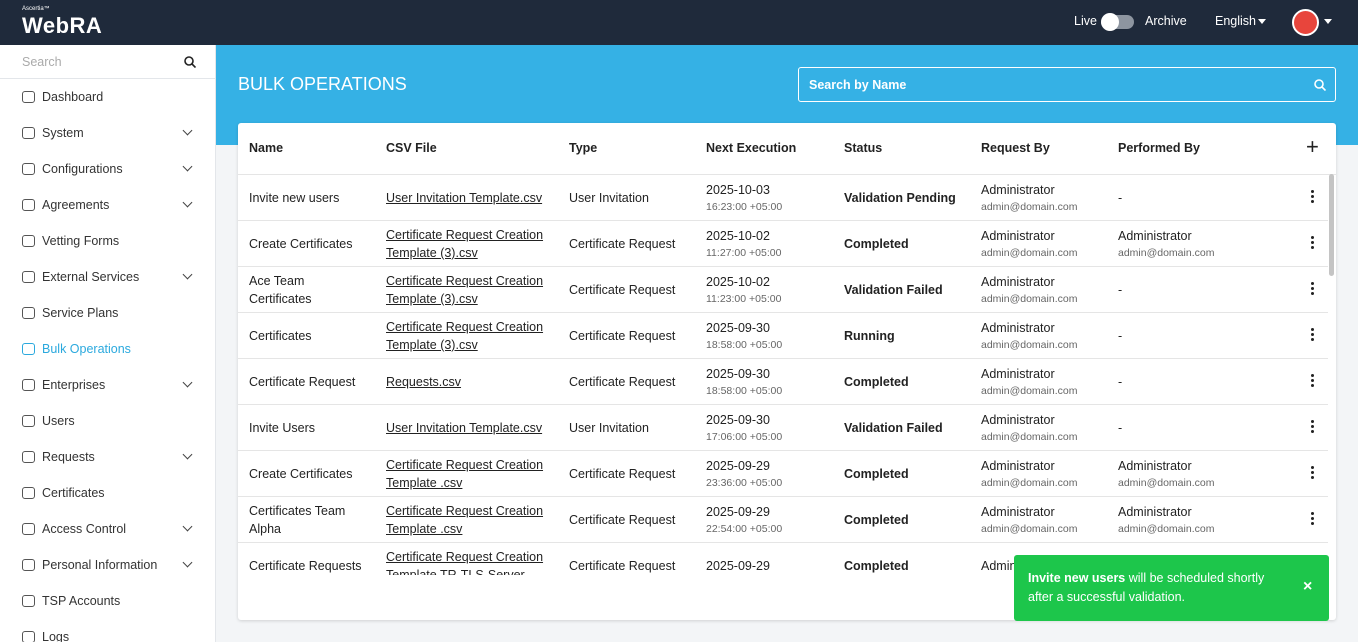 This screenshot has height=642, width=1358. What do you see at coordinates (309, 559) in the screenshot?
I see `cell: Certificate Requests` at bounding box center [309, 559].